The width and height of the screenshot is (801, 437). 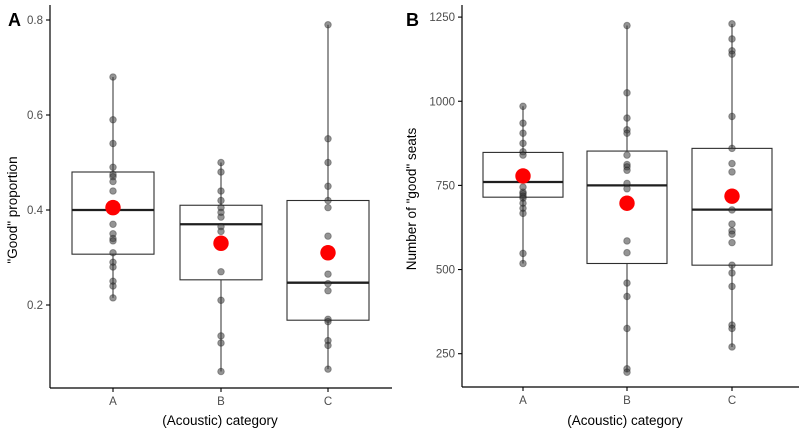 I want to click on y-tick-label: 0.6, so click(x=35, y=116).